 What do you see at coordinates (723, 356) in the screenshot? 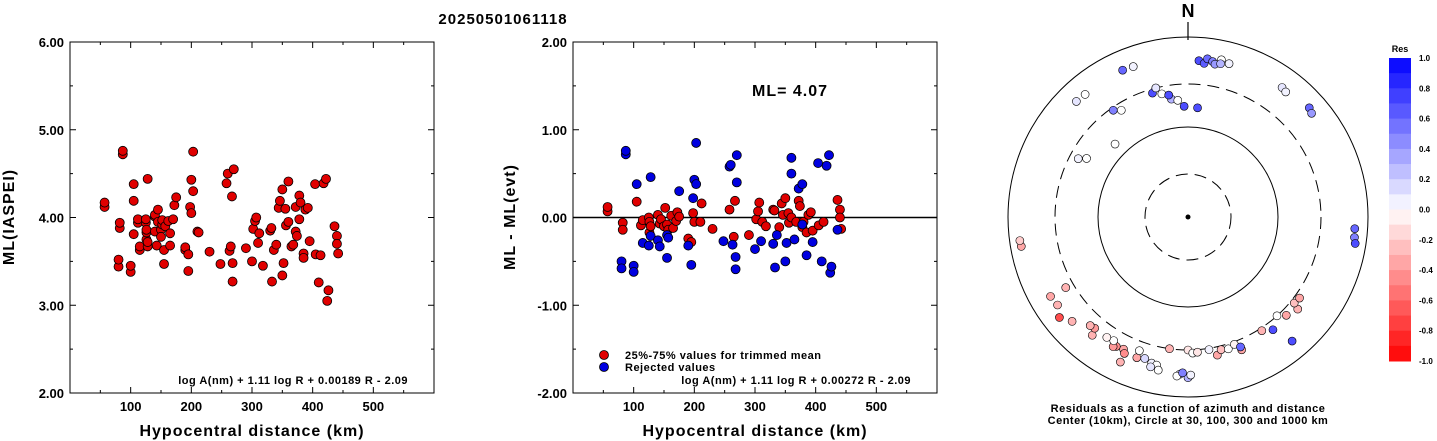
I see `legend-red-label: 25%-75% values for trimmed mean` at bounding box center [723, 356].